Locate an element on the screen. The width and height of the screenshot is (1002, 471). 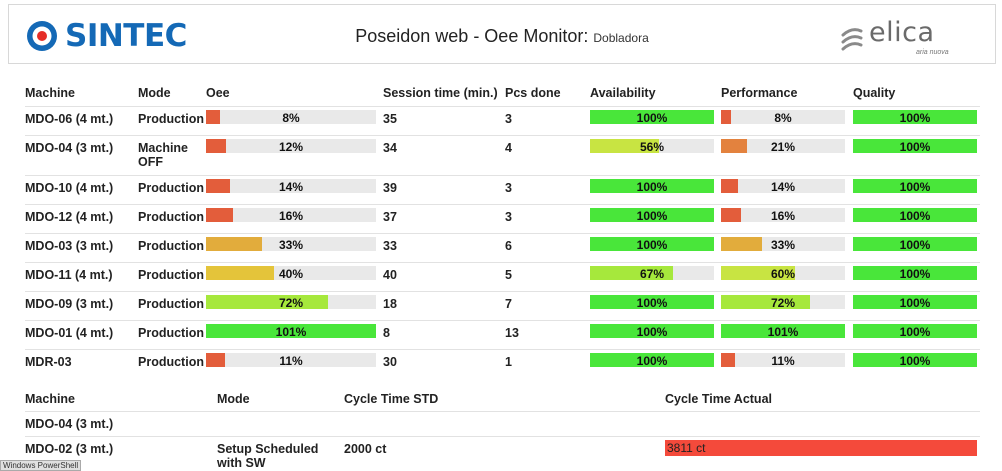
oee-bar: 72% is located at coordinates (291, 302).